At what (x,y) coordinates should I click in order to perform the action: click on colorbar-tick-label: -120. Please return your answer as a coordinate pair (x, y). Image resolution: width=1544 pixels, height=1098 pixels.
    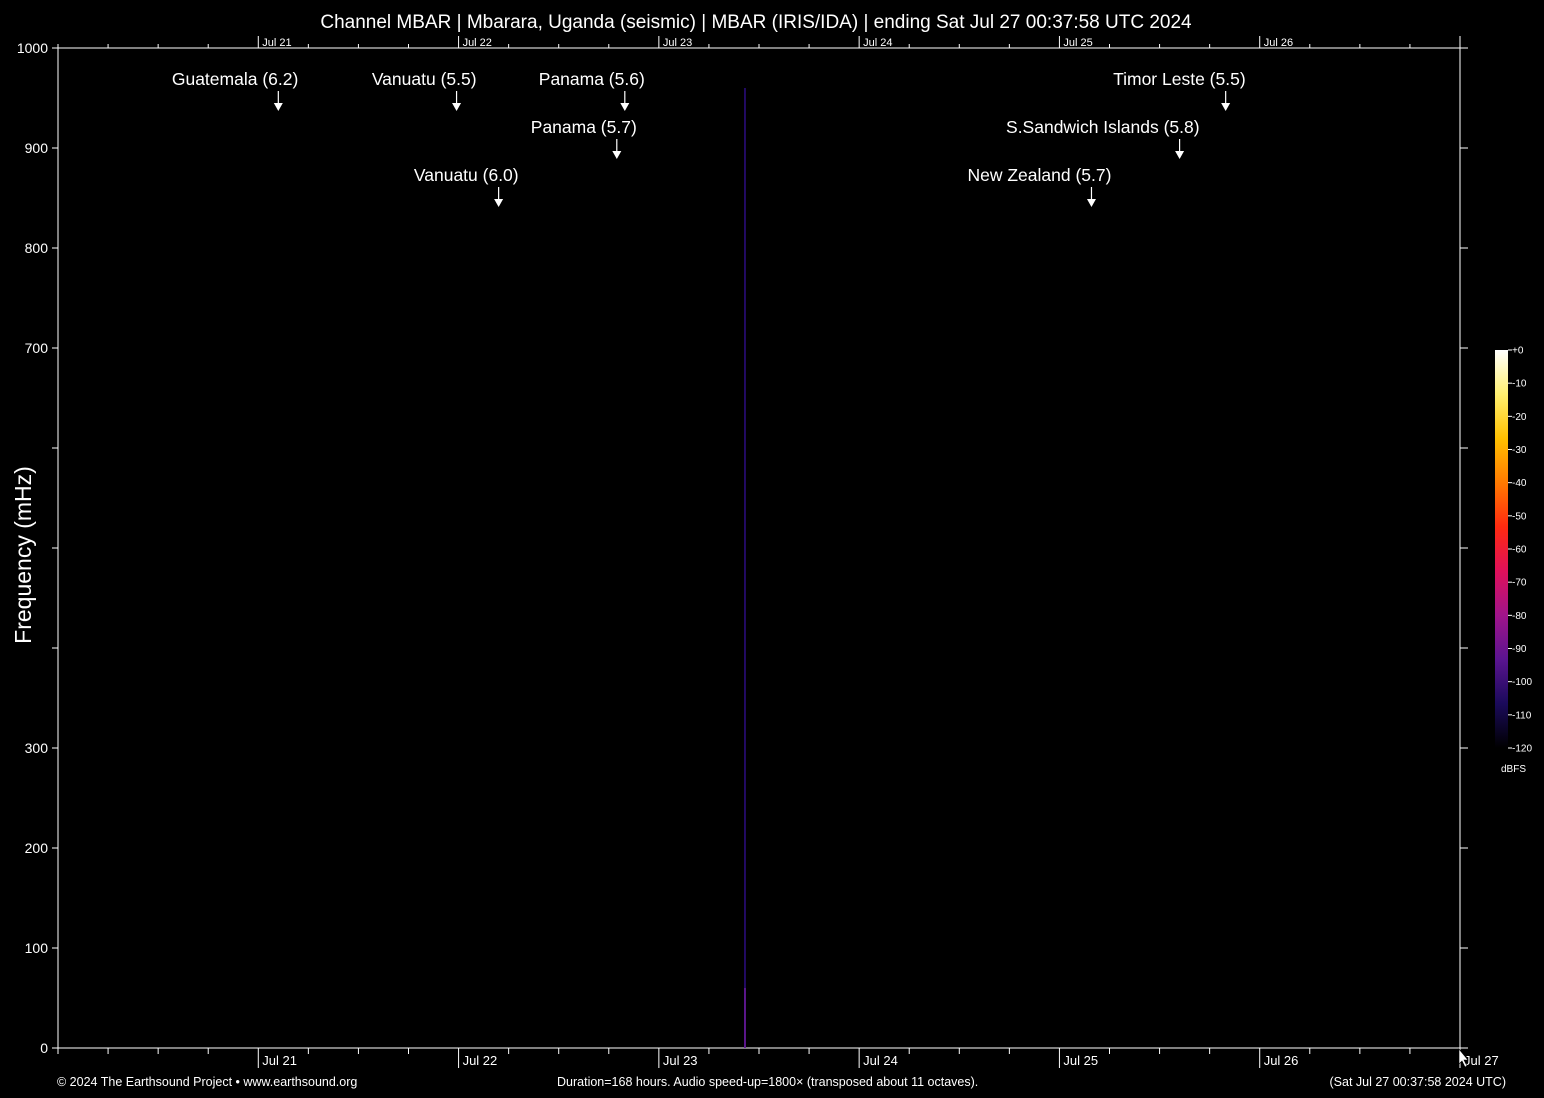
    Looking at the image, I should click on (1522, 749).